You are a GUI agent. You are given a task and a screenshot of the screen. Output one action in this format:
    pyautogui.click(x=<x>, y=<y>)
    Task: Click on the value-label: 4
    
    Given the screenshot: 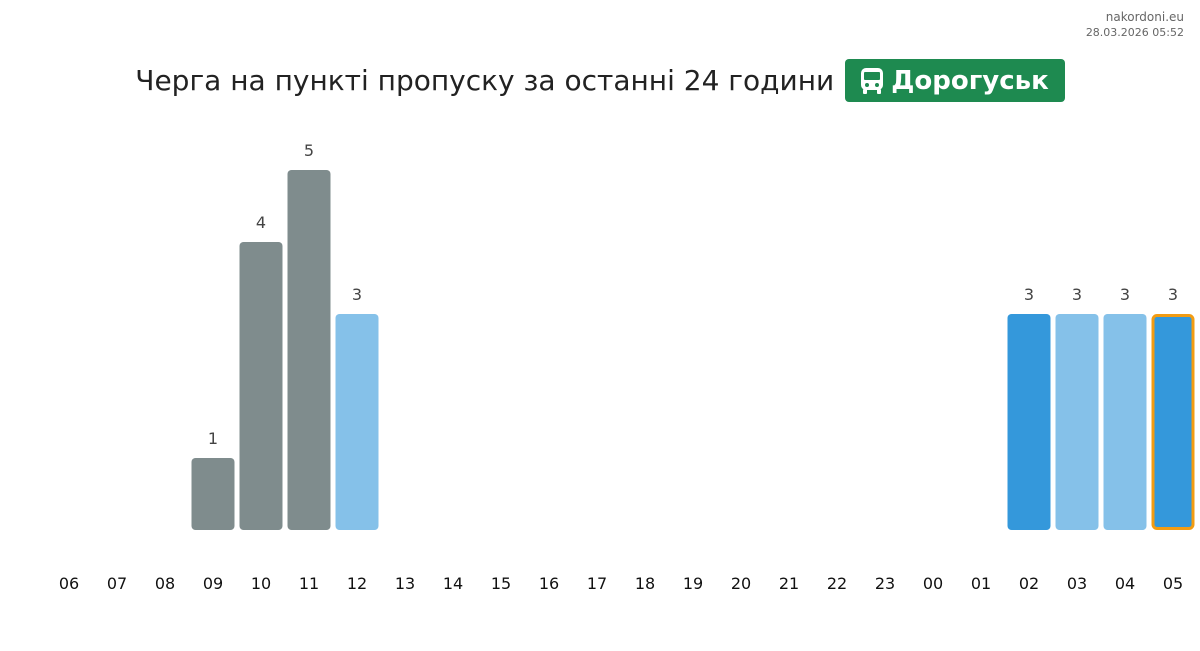 What is the action you would take?
    pyautogui.click(x=261, y=222)
    